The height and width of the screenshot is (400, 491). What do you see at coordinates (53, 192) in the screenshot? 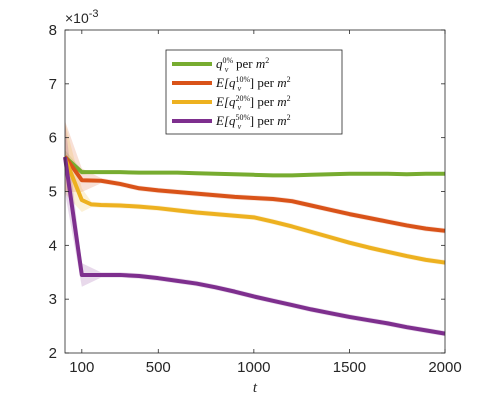
I see `y-tick-label: 5` at bounding box center [53, 192].